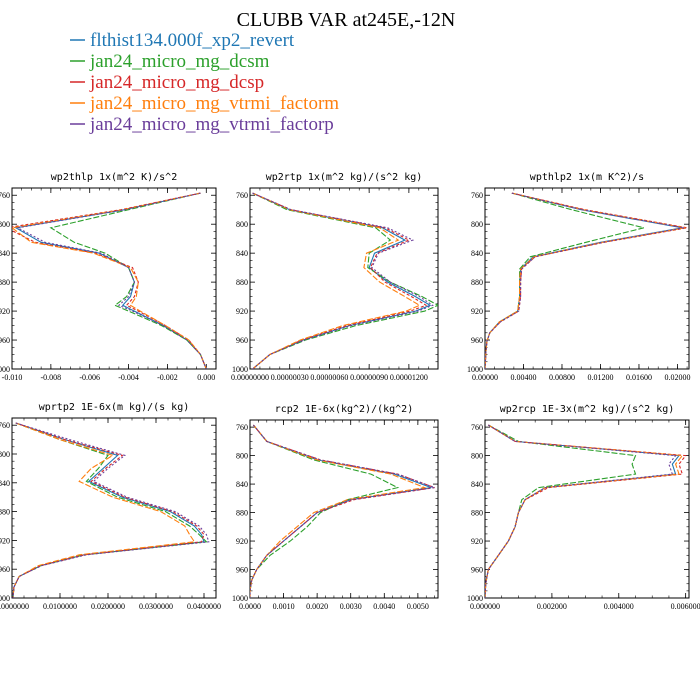 The image size is (700, 700). What do you see at coordinates (51, 377) in the screenshot?
I see `x-tick-label: -0.008` at bounding box center [51, 377].